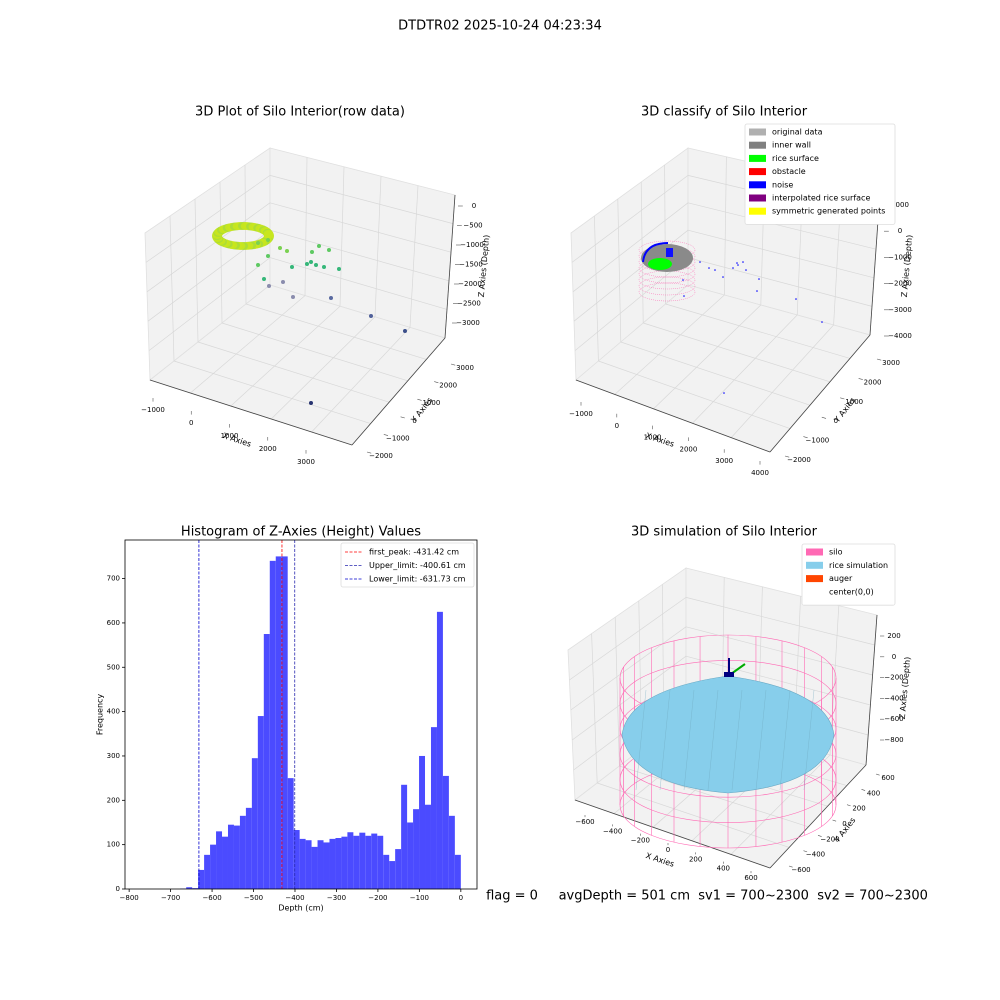  What do you see at coordinates (655, 252) in the screenshot?
I see `noise-arc` at bounding box center [655, 252].